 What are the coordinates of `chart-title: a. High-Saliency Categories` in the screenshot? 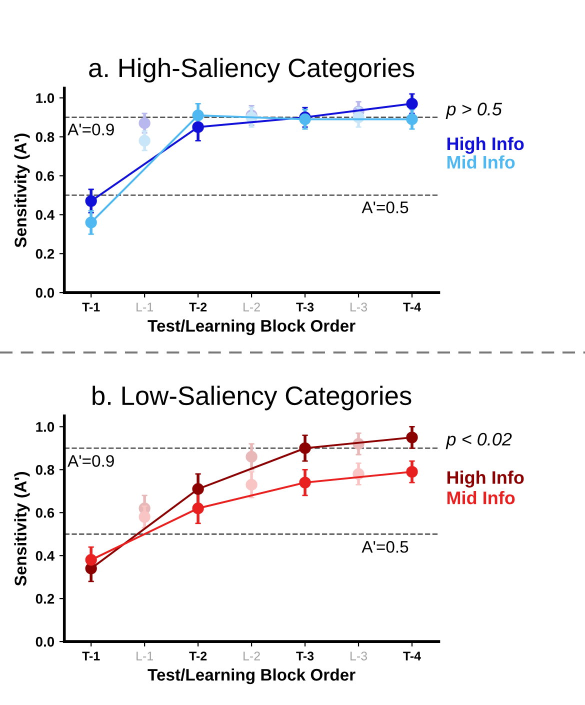 It's located at (251, 70).